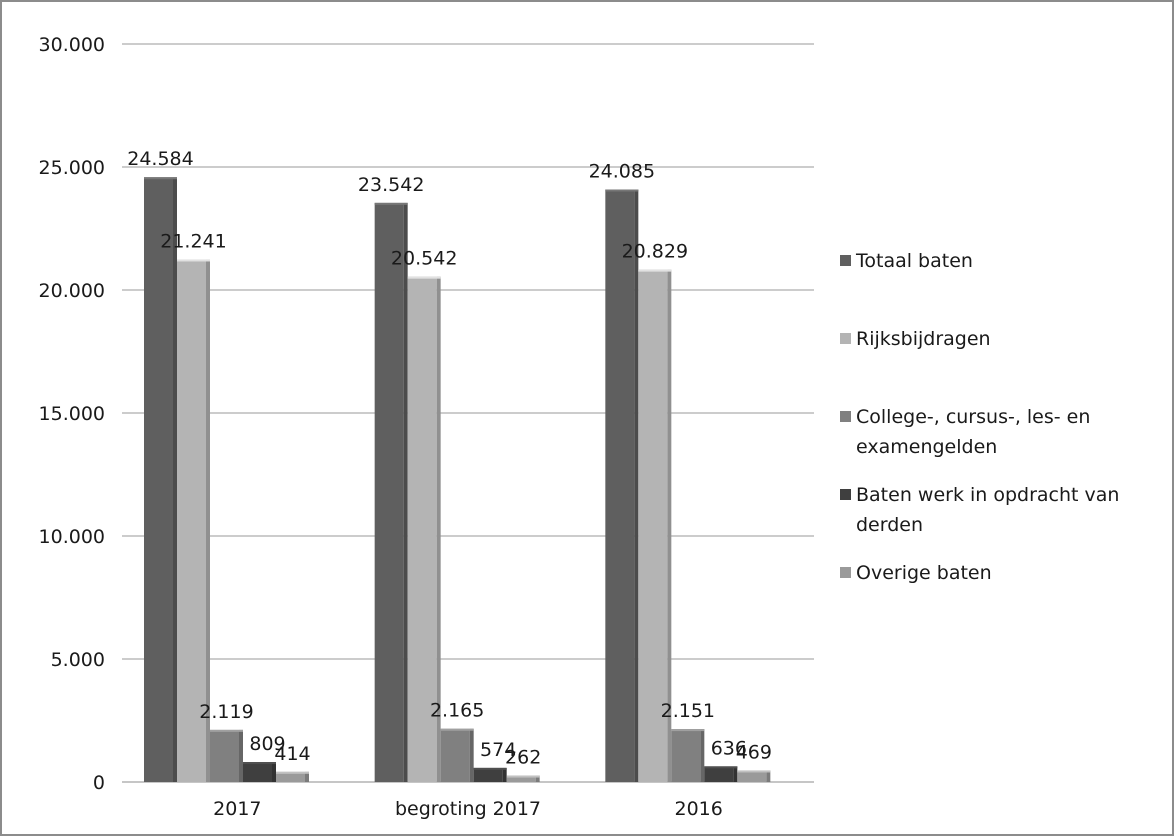  What do you see at coordinates (99, 783) in the screenshot?
I see `y-tick-label: 0` at bounding box center [99, 783].